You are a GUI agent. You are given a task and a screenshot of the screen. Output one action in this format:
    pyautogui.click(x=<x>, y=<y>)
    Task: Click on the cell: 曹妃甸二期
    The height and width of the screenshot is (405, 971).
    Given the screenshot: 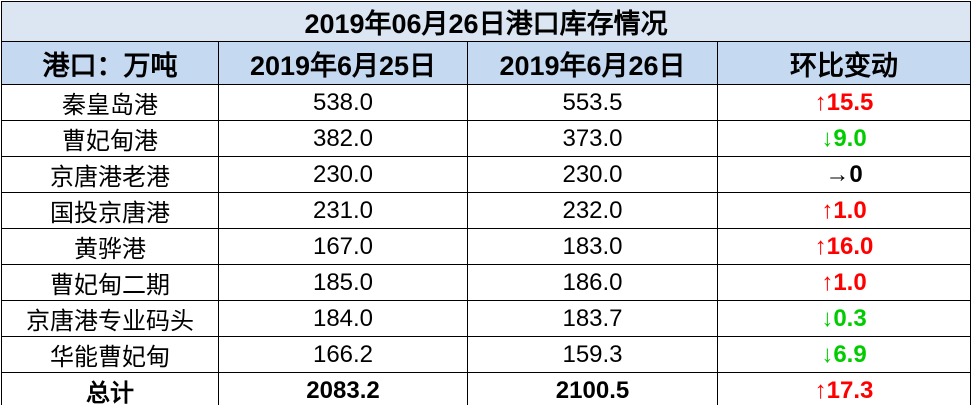 What is the action you would take?
    pyautogui.click(x=110, y=282)
    